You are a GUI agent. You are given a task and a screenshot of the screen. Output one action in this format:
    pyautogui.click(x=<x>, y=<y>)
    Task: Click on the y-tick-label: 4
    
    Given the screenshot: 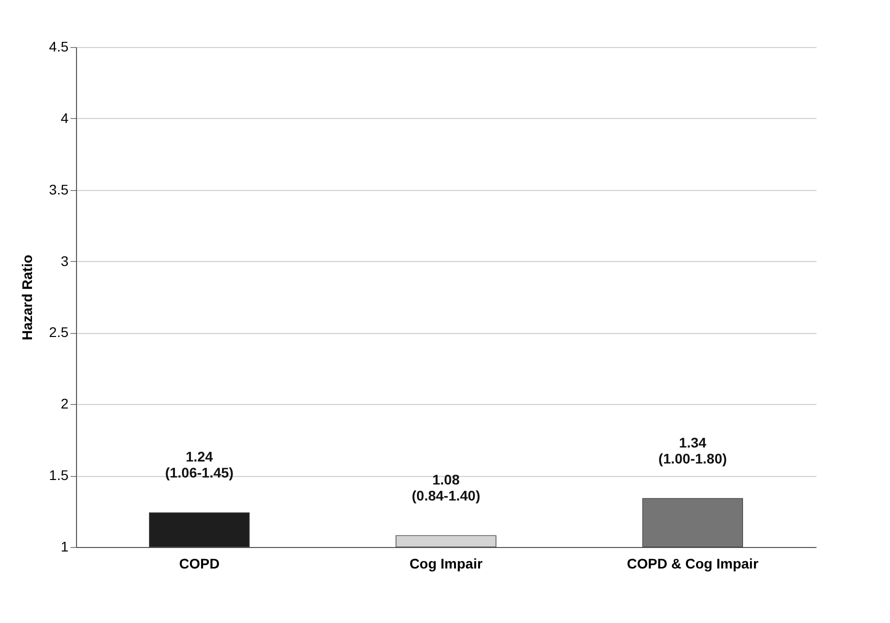 What is the action you would take?
    pyautogui.click(x=64, y=118)
    